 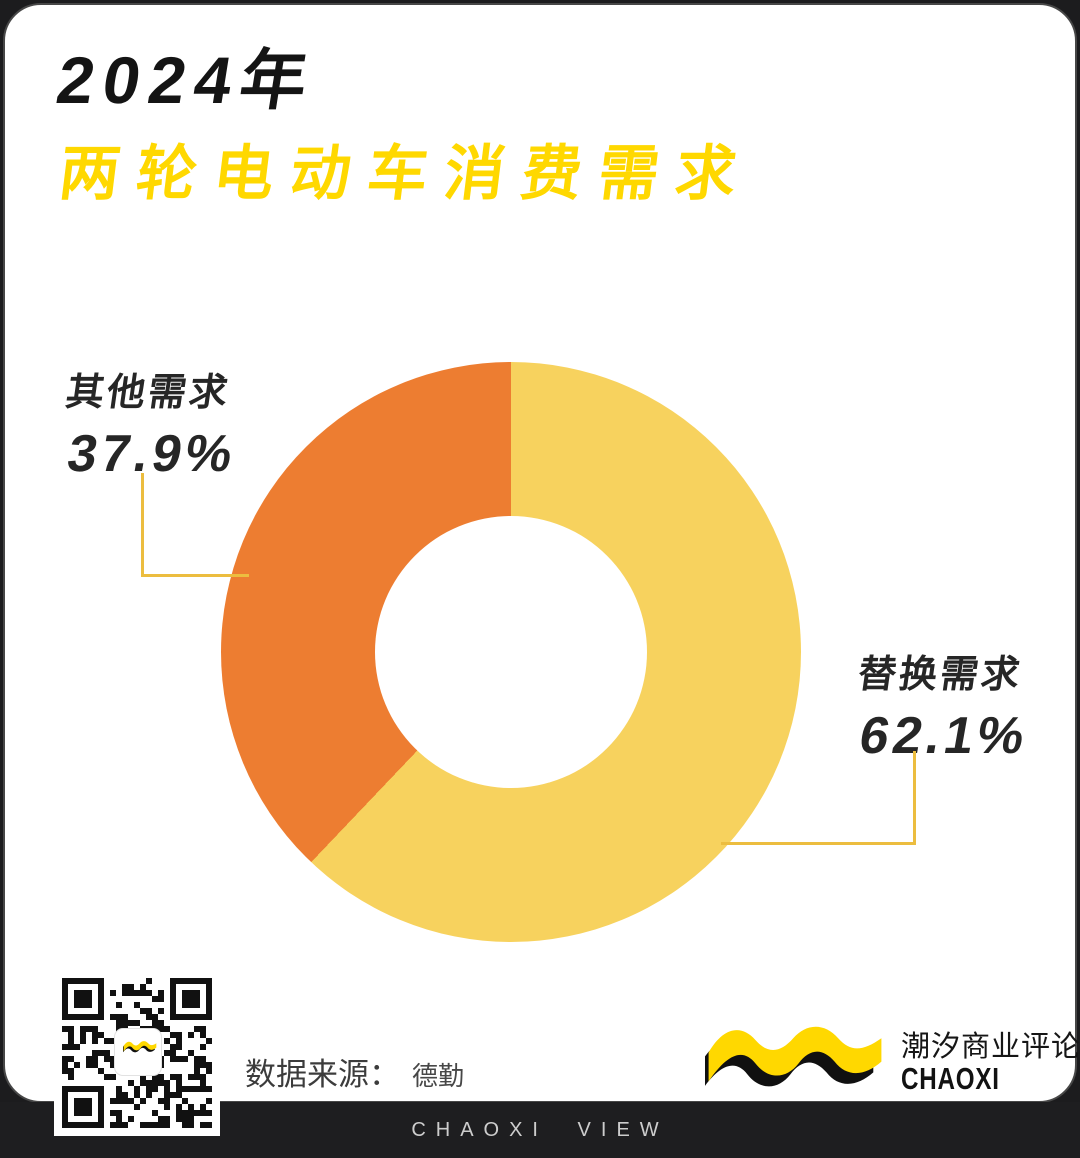 What do you see at coordinates (438, 1076) in the screenshot?
I see `datasource-value: 德勤` at bounding box center [438, 1076].